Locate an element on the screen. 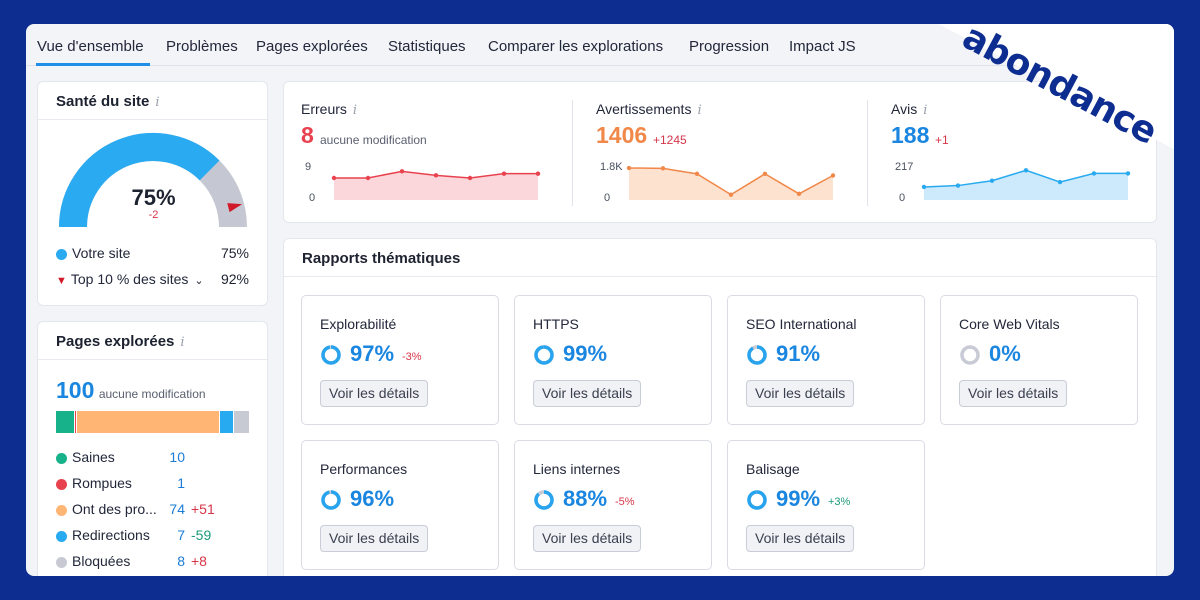 This screenshot has height=600, width=1200. health-delta: -2 is located at coordinates (153, 215).